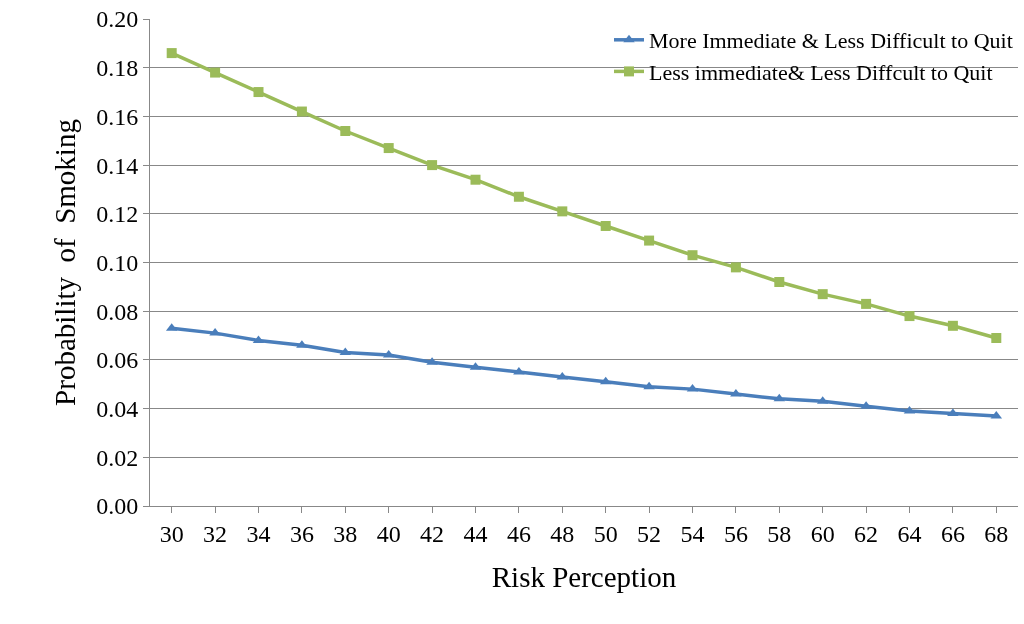 The width and height of the screenshot is (1024, 624). What do you see at coordinates (649, 533) in the screenshot?
I see `x-tick-label: 52` at bounding box center [649, 533].